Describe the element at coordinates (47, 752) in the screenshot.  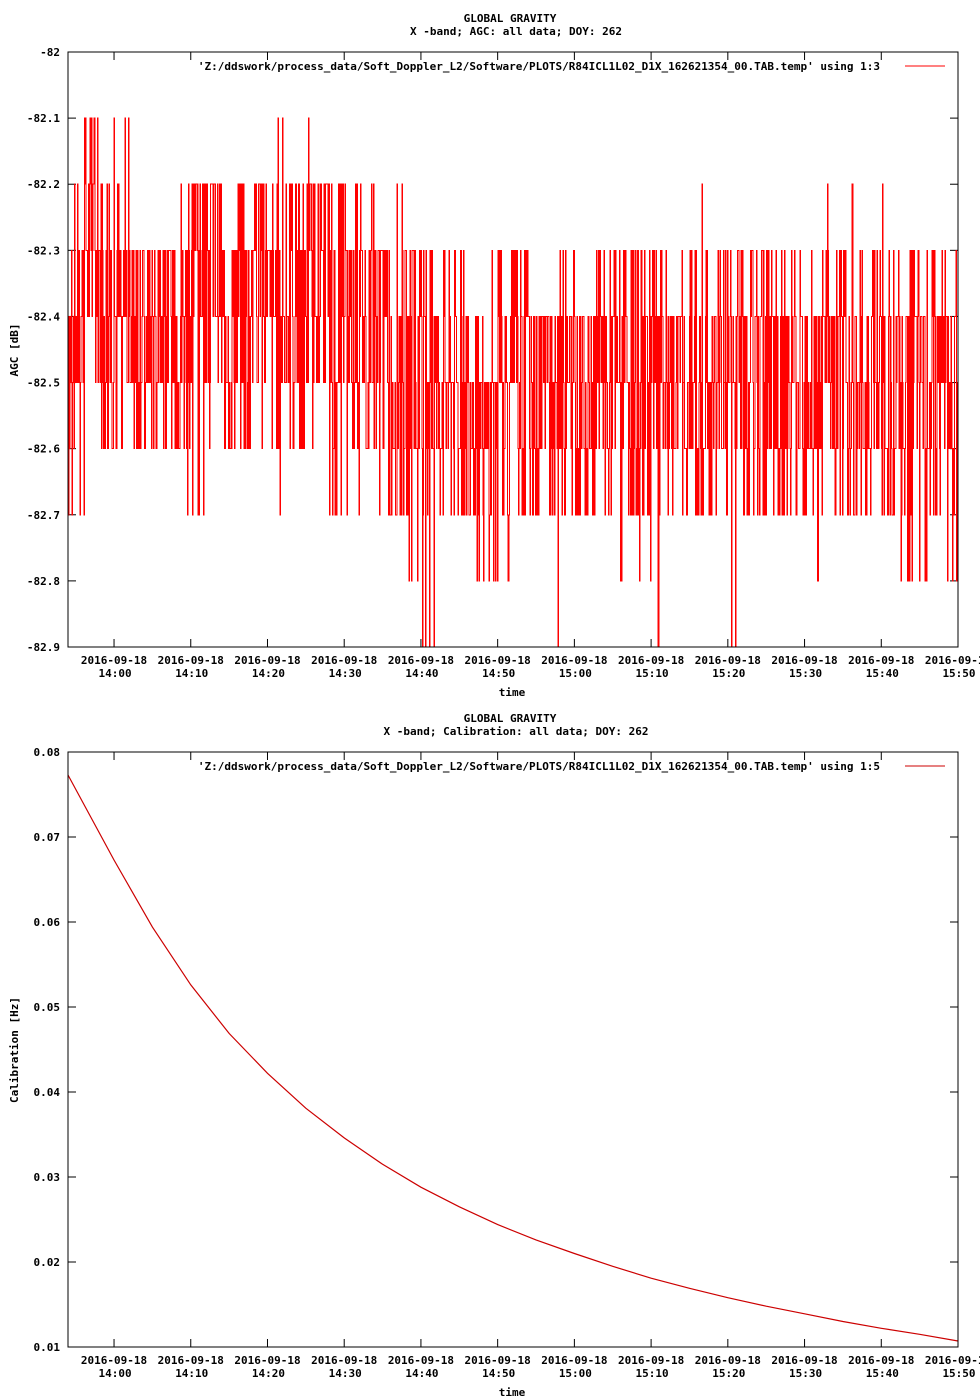
I see `calibration-y-tick-label: 0.08` at that location.